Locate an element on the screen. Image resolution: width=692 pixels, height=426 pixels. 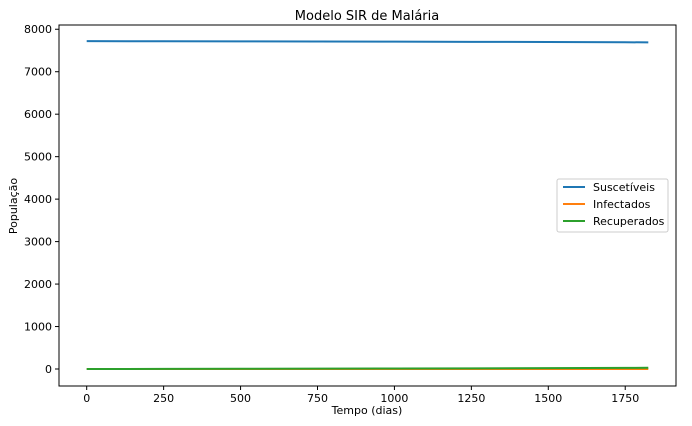
y-tick-label: 0 is located at coordinates (48, 369).